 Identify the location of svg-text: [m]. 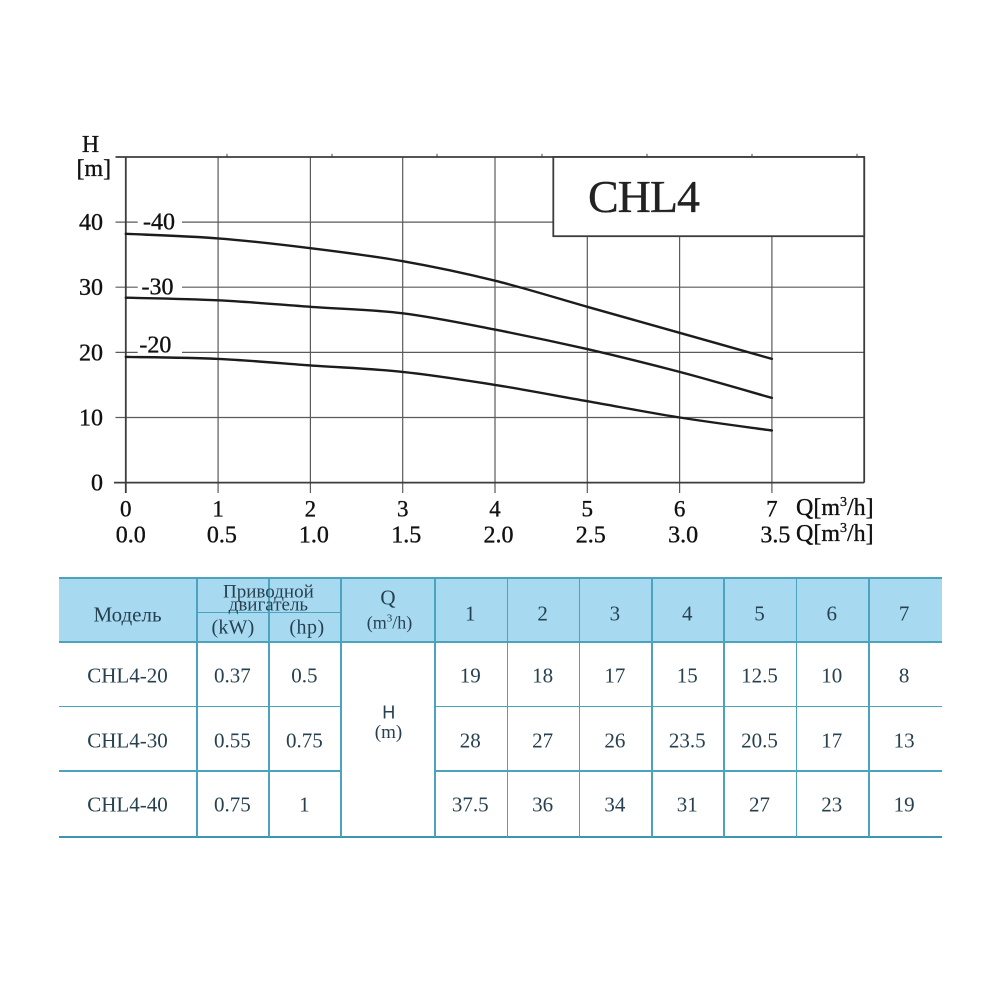
(93, 169).